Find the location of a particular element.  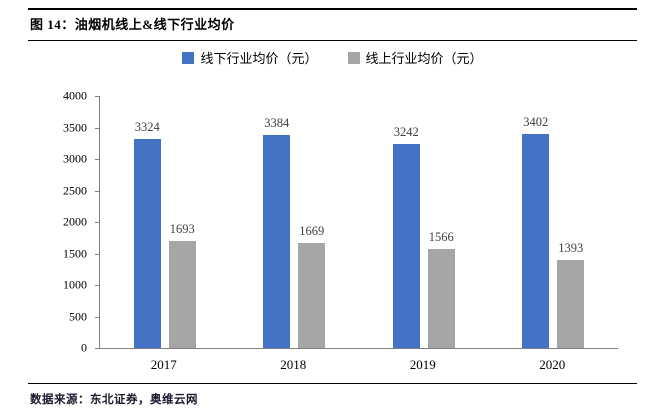

bar-data-label: 3324 is located at coordinates (147, 126).